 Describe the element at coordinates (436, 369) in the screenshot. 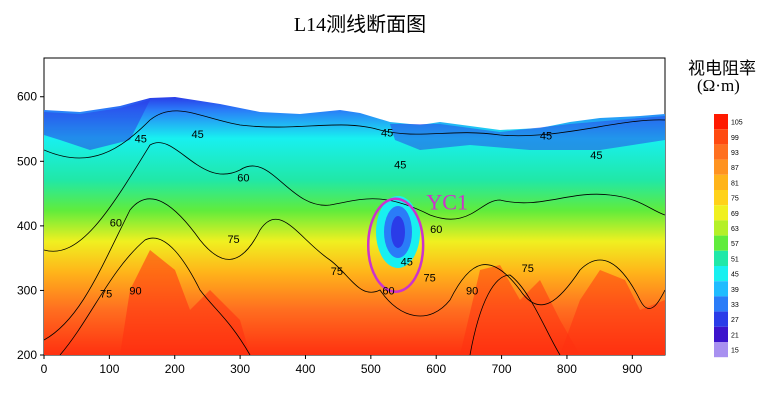

I see `x-tick-label: 600` at that location.